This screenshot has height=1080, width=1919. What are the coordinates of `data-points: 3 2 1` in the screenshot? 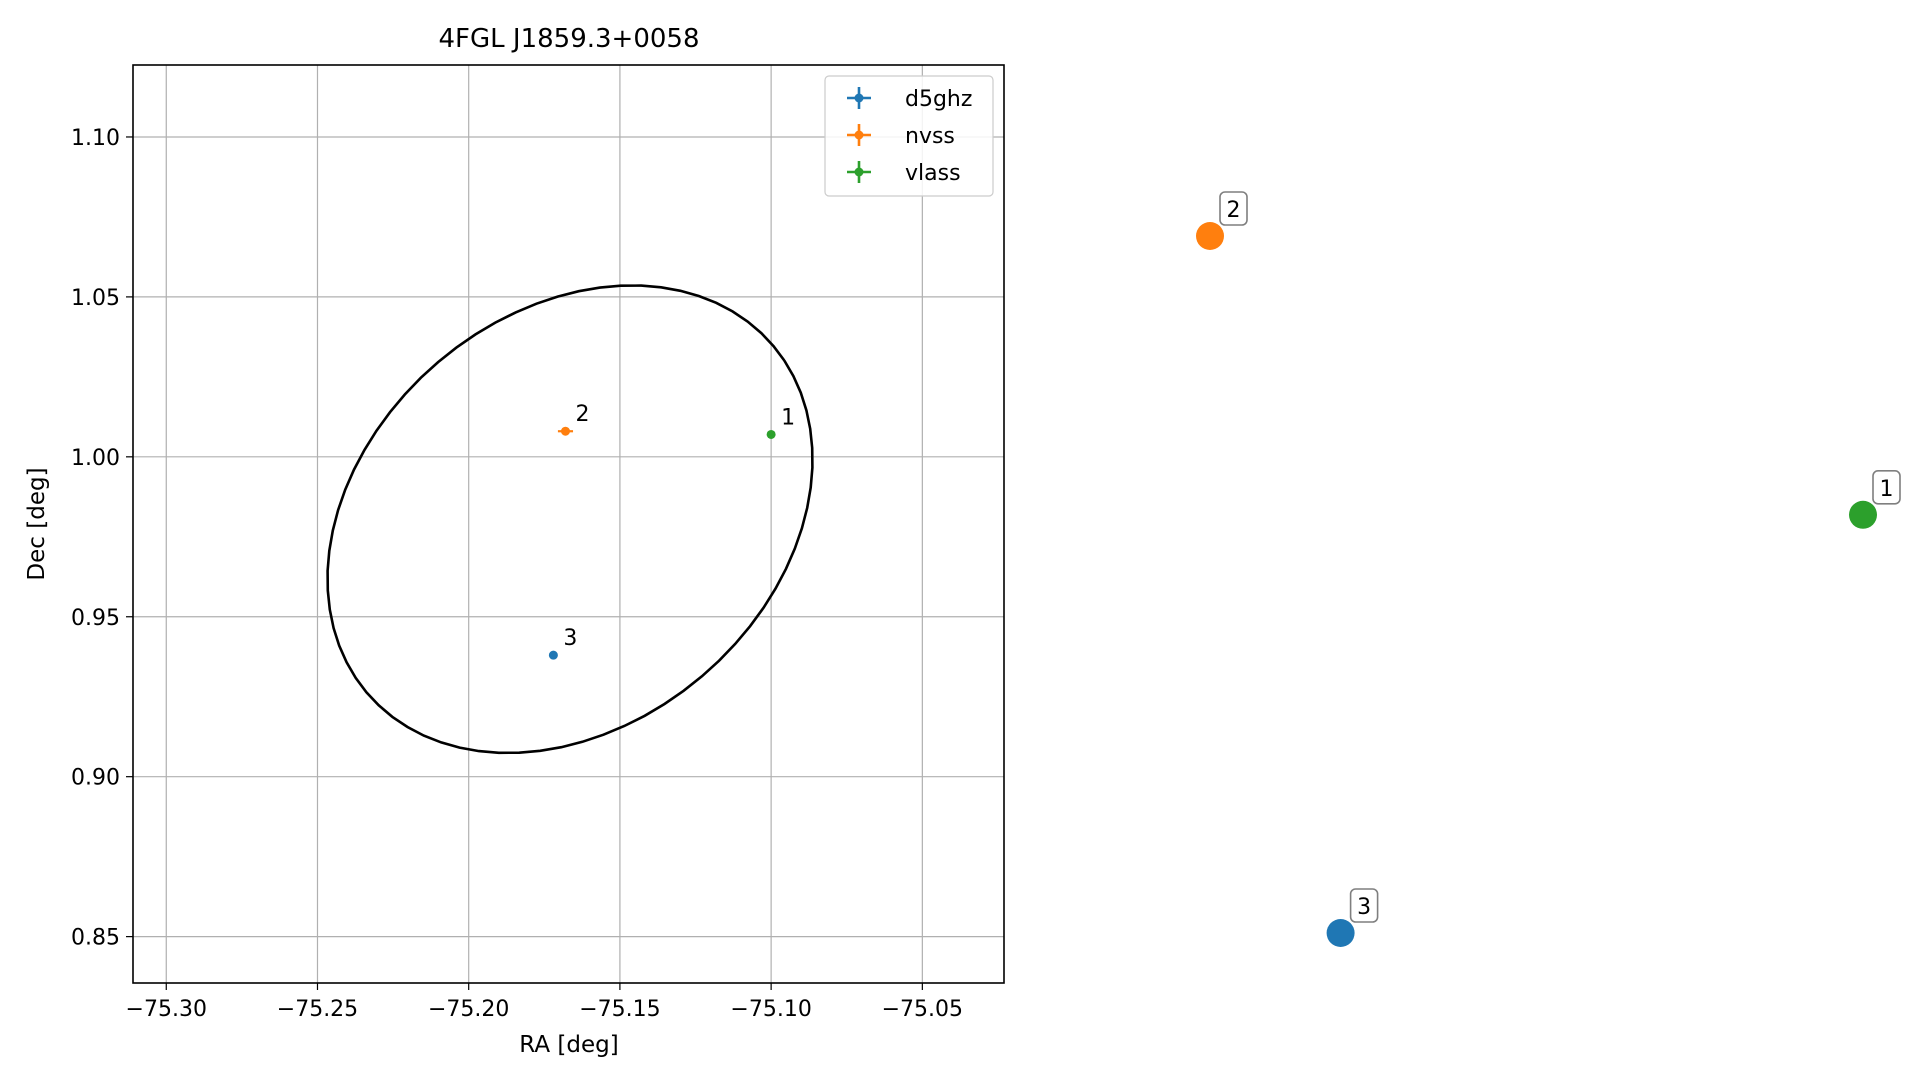 It's located at (671, 531).